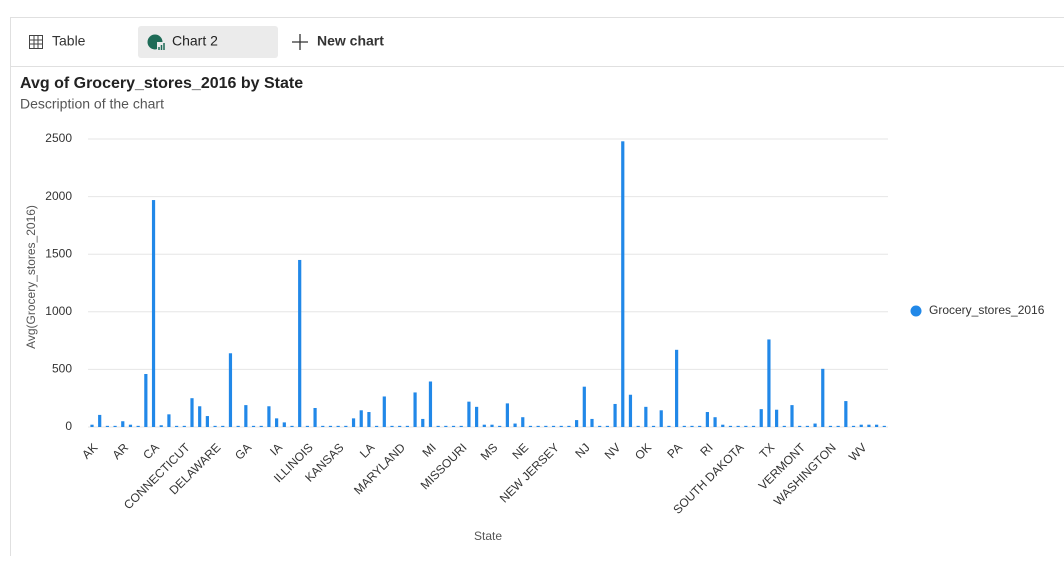  Describe the element at coordinates (58, 41) in the screenshot. I see `tab-table: Table` at that location.